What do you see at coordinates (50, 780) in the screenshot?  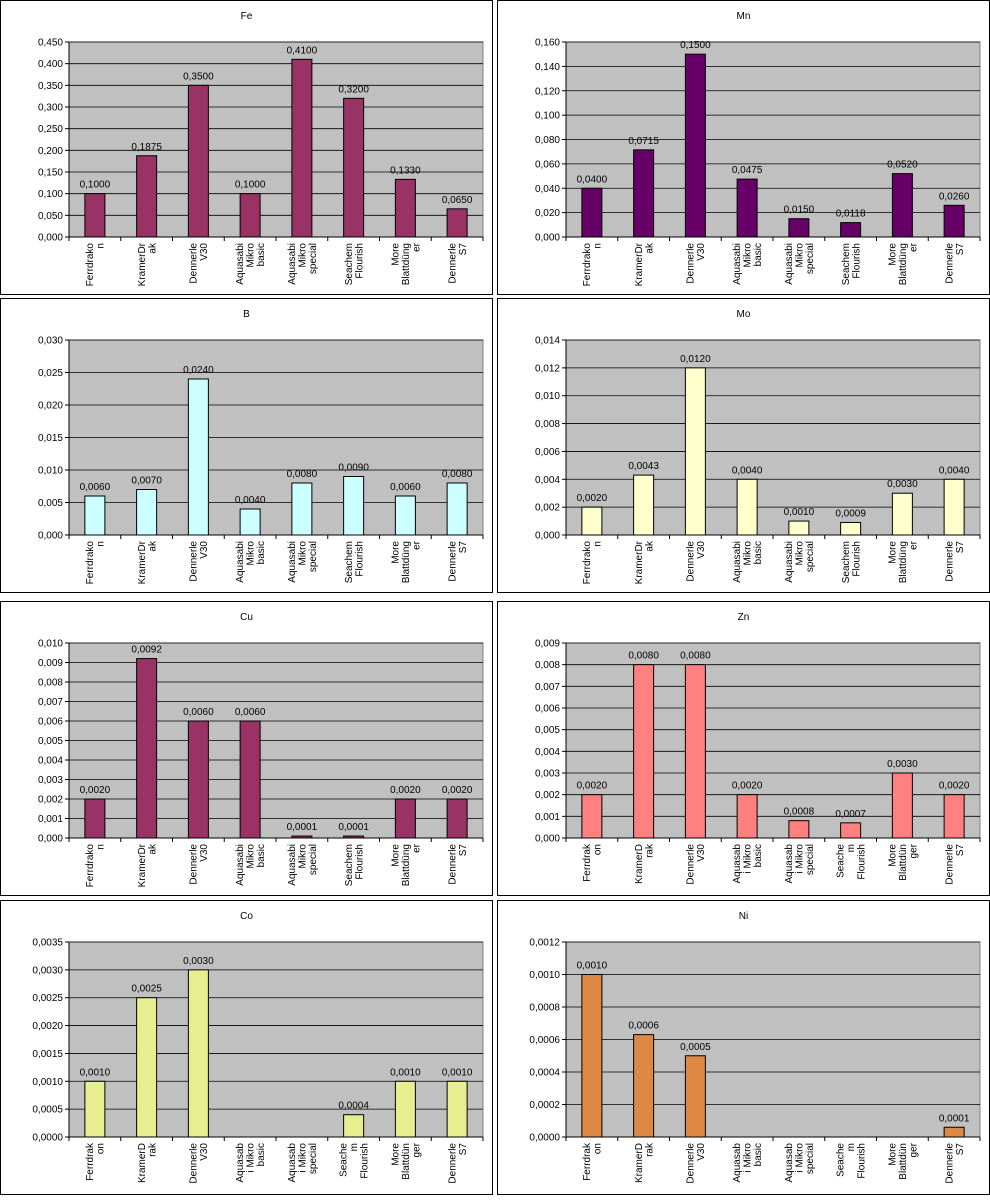 I see `y-tick-label: 0,003` at bounding box center [50, 780].